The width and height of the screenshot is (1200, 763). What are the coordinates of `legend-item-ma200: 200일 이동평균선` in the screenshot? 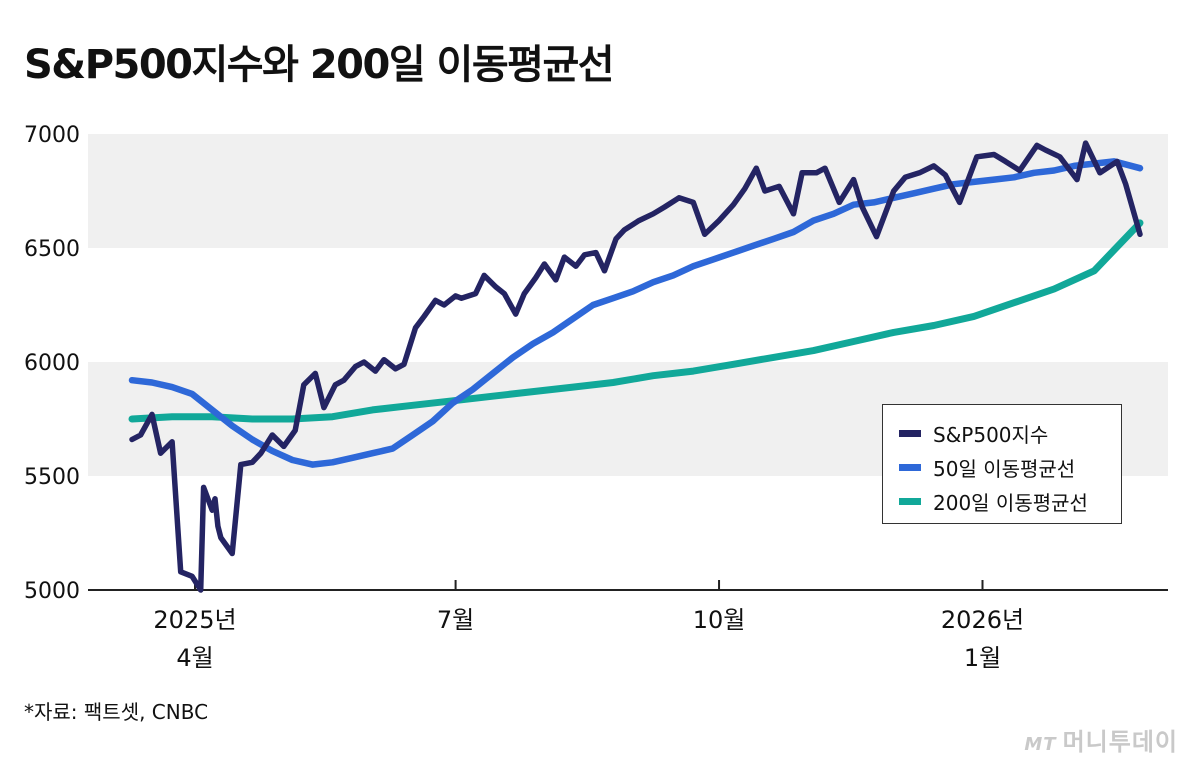 It's located at (993, 501).